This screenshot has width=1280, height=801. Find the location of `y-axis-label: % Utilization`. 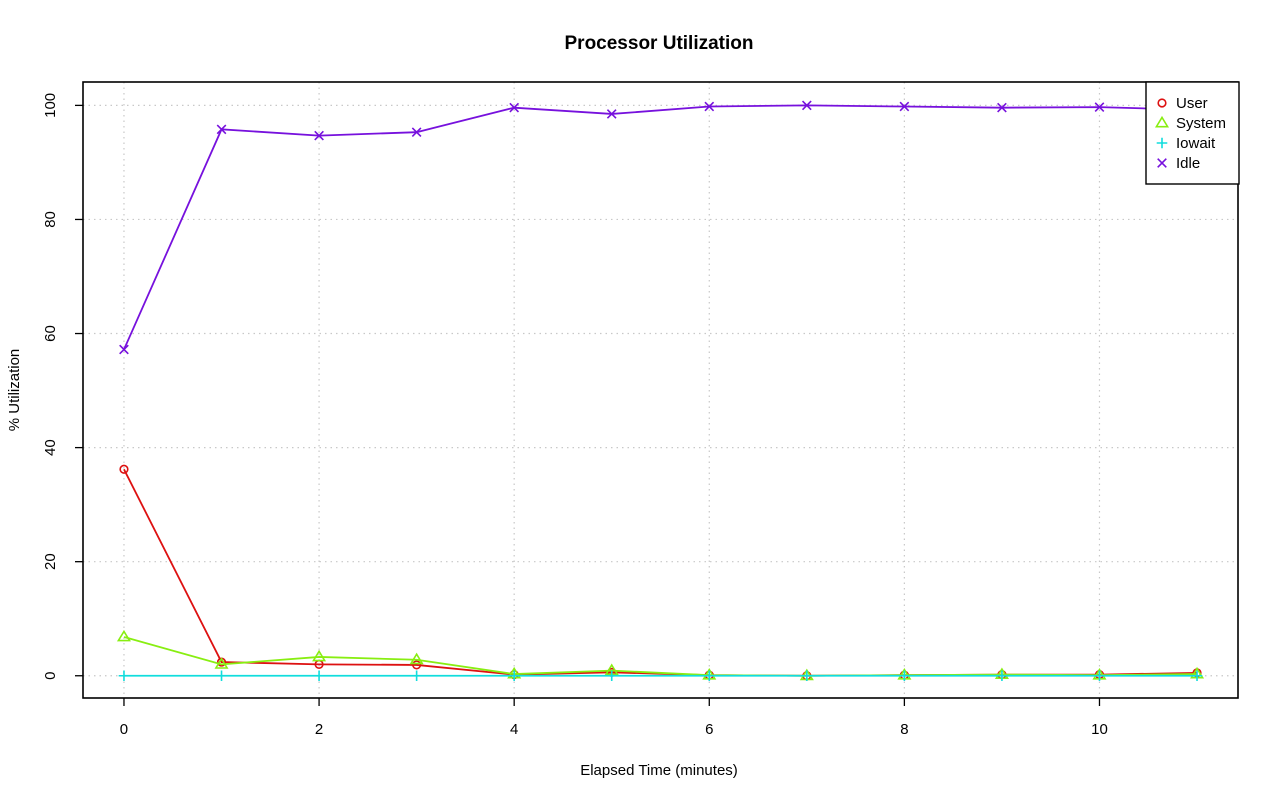

y-axis-label: % Utilization is located at coordinates (14, 390).